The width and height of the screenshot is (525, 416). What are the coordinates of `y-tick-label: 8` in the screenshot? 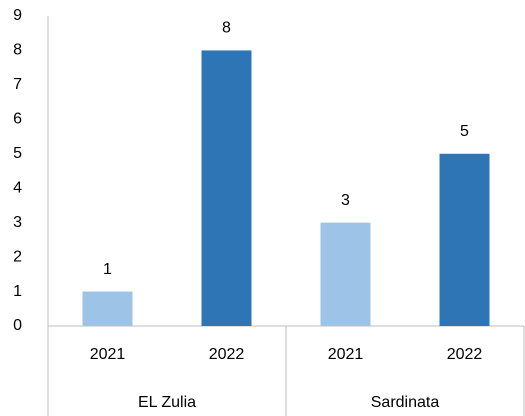 It's located at (17, 50).